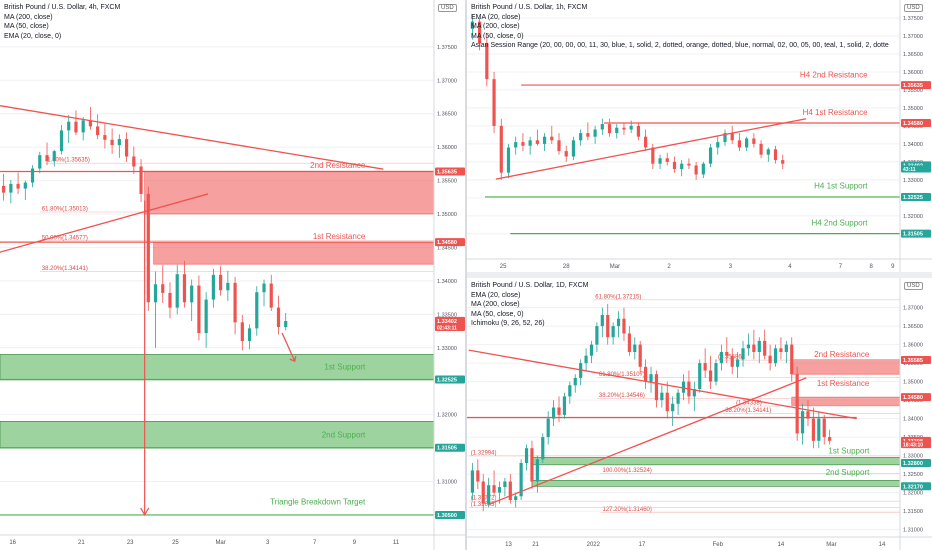 The image size is (932, 550). I want to click on time-tick: 25, so click(503, 267).